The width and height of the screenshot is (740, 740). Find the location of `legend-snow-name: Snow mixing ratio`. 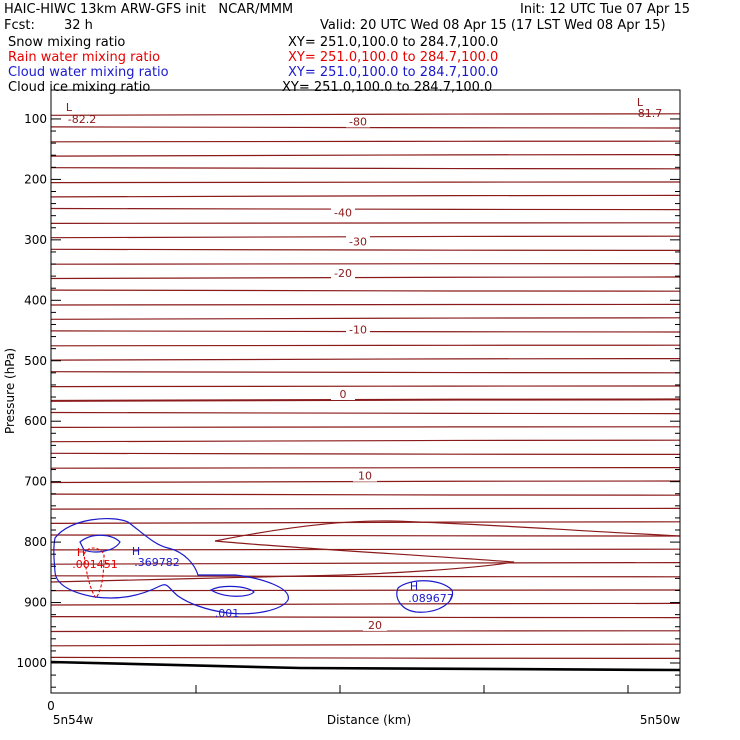

legend-snow-name: Snow mixing ratio is located at coordinates (67, 42).